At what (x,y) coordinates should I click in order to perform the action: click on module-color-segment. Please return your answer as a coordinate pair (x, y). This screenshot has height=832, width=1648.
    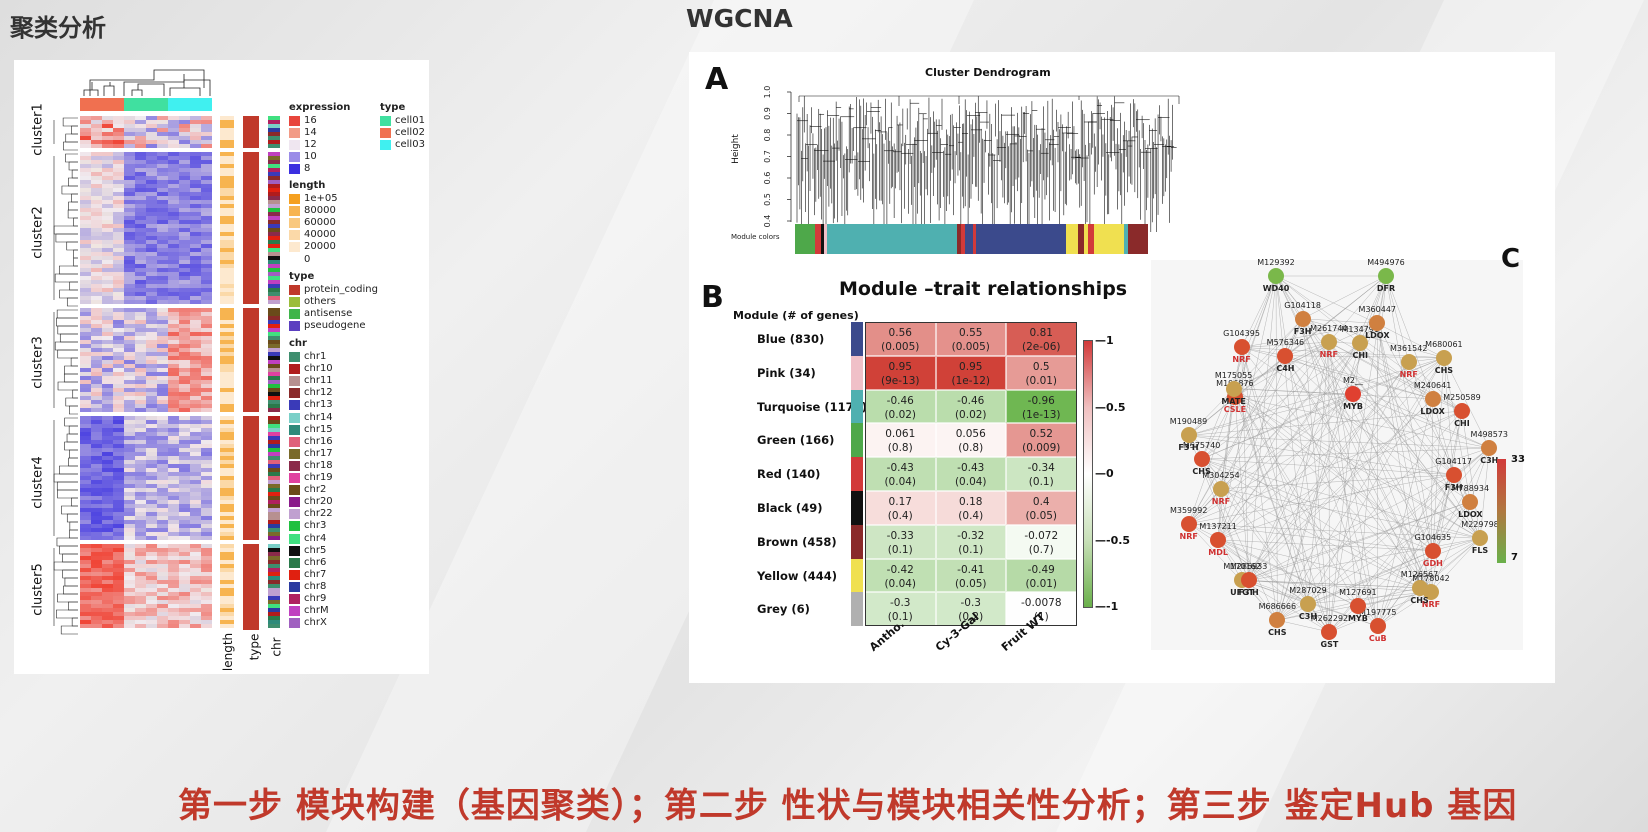
    Looking at the image, I should click on (805, 239).